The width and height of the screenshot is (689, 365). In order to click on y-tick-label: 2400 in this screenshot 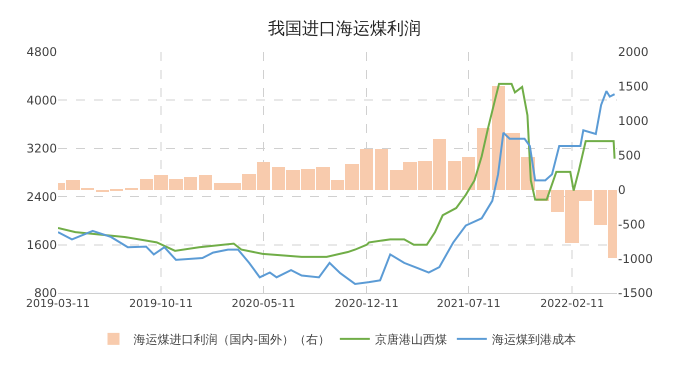, I will do `click(41, 197)`.